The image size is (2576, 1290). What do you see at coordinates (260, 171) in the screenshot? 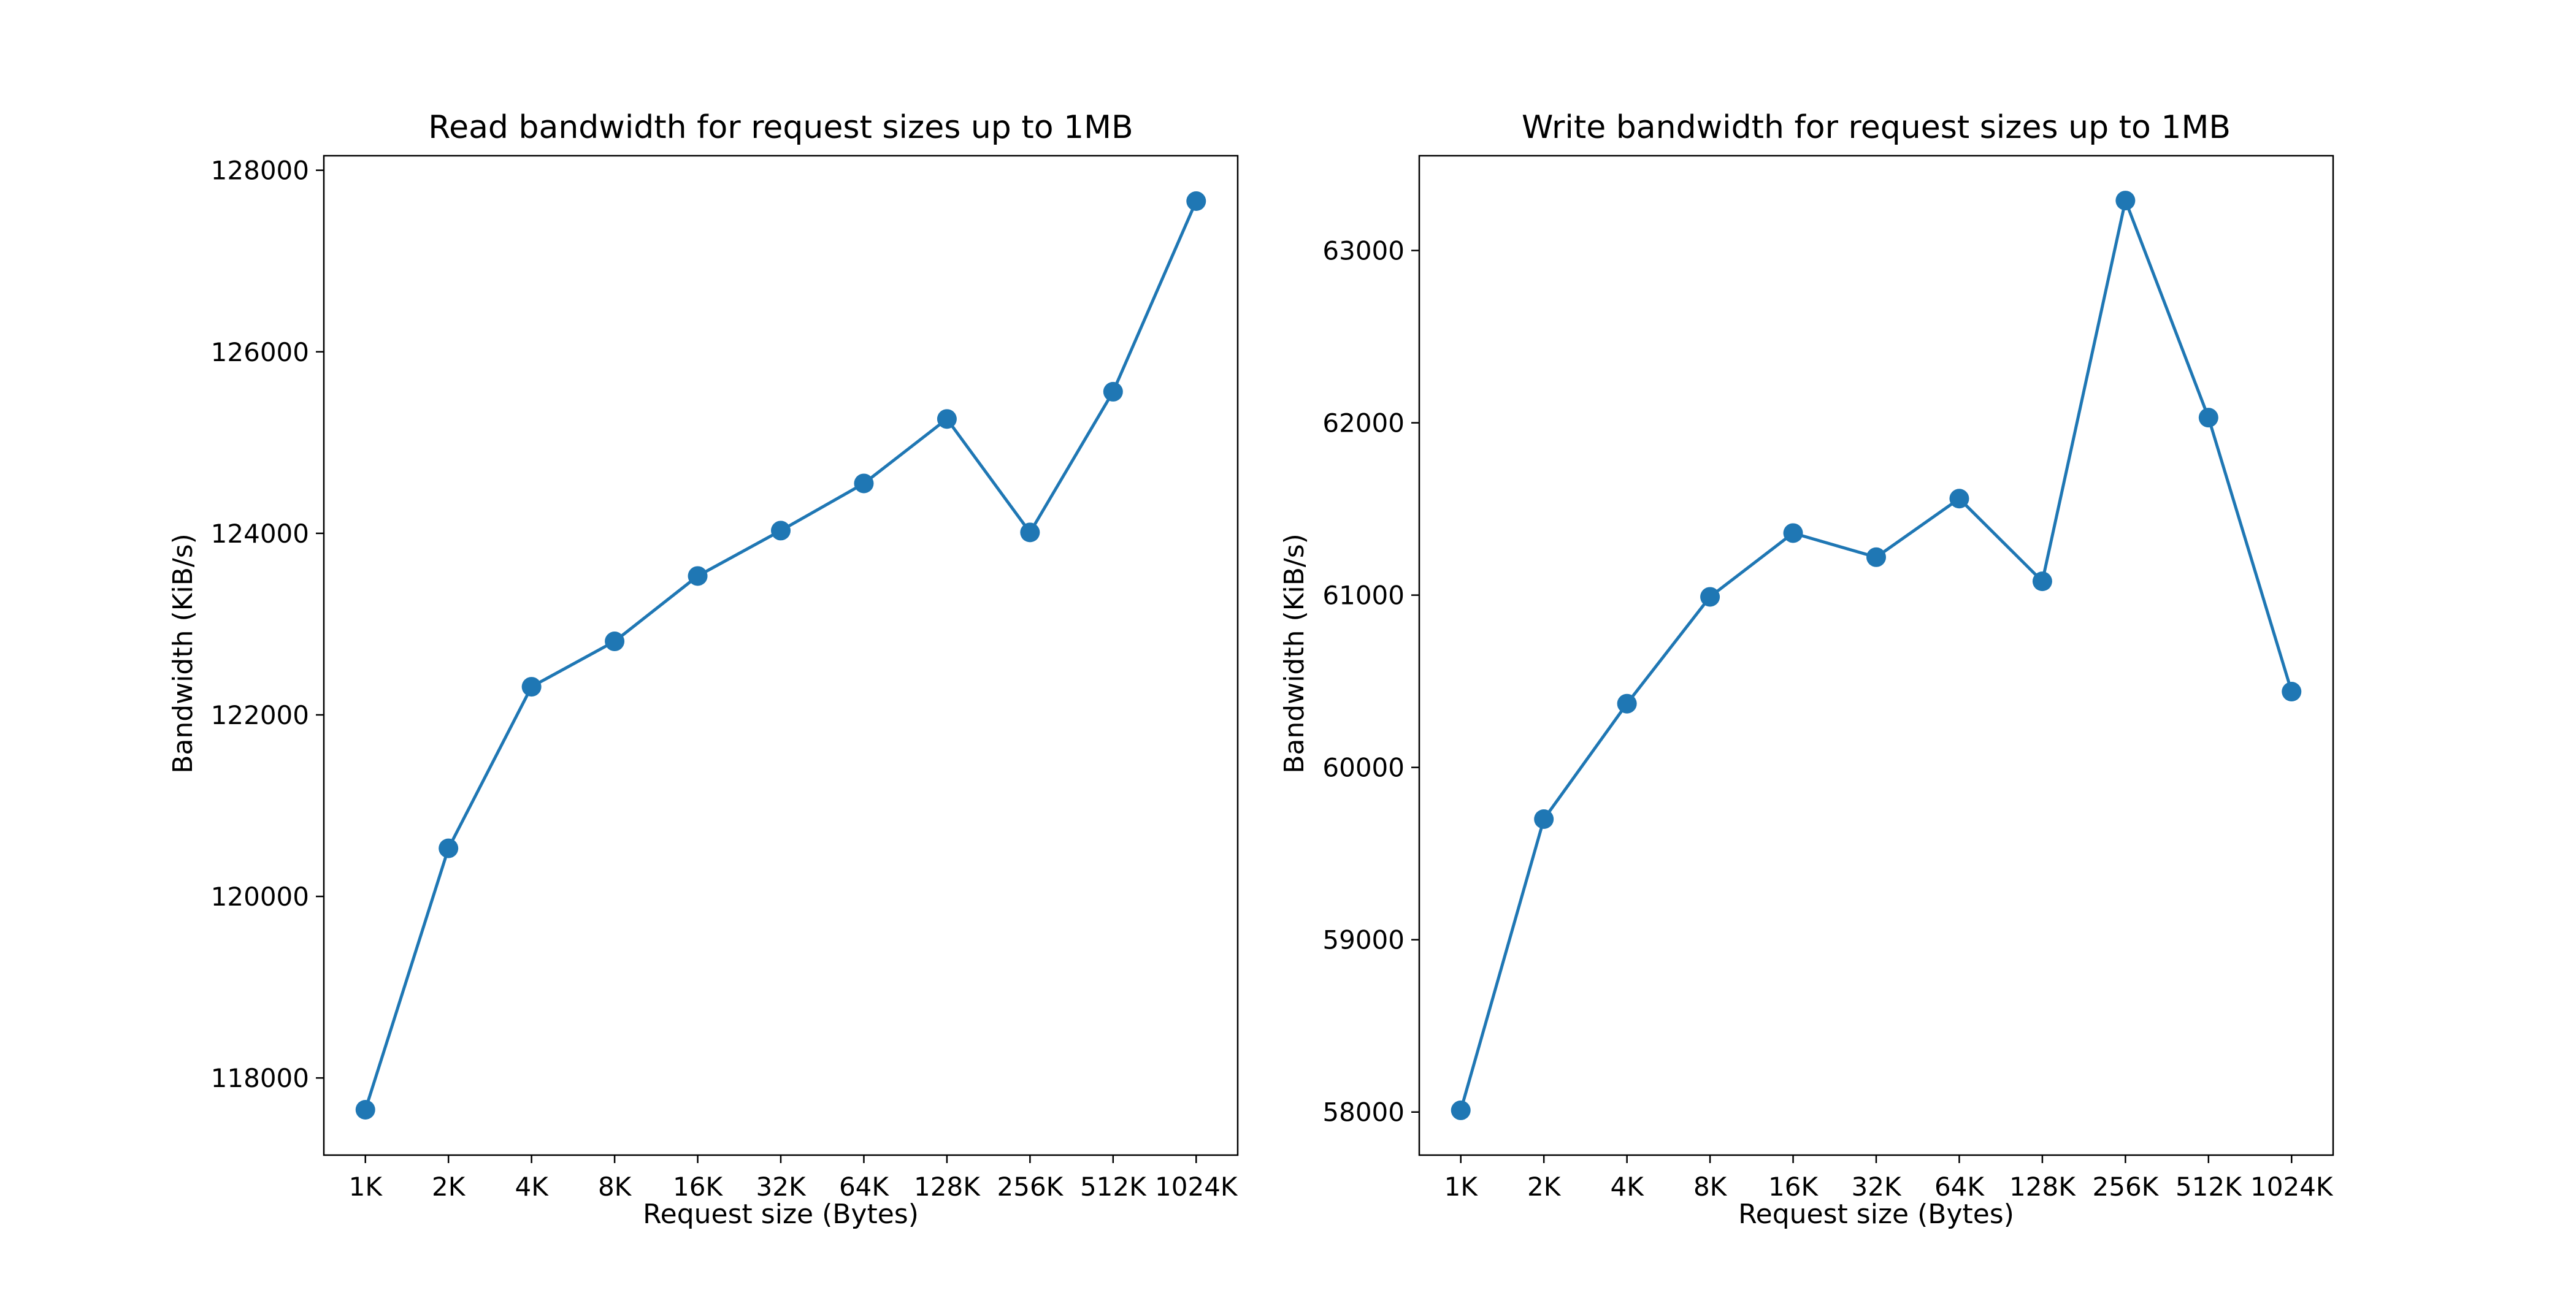
I see `y-tick-label: 128000` at bounding box center [260, 171].